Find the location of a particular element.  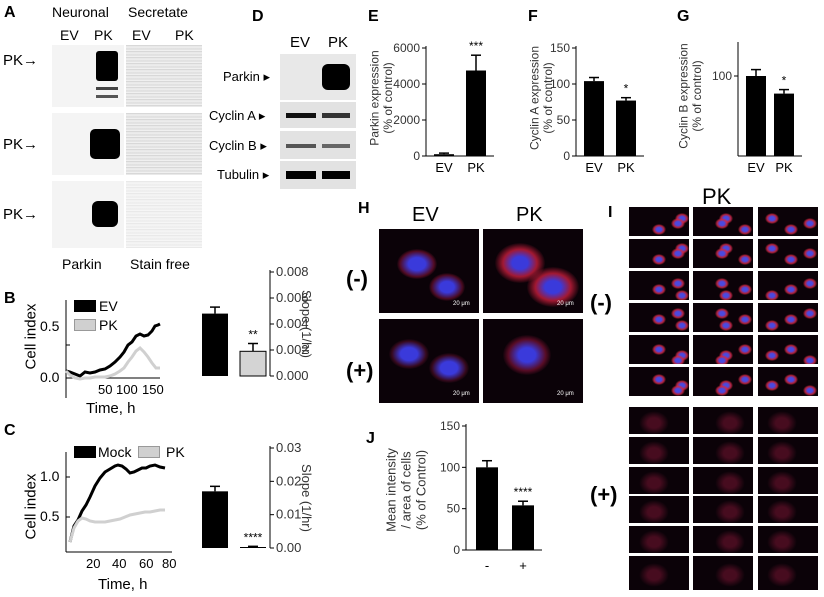

category-label: EV is located at coordinates (594, 167).